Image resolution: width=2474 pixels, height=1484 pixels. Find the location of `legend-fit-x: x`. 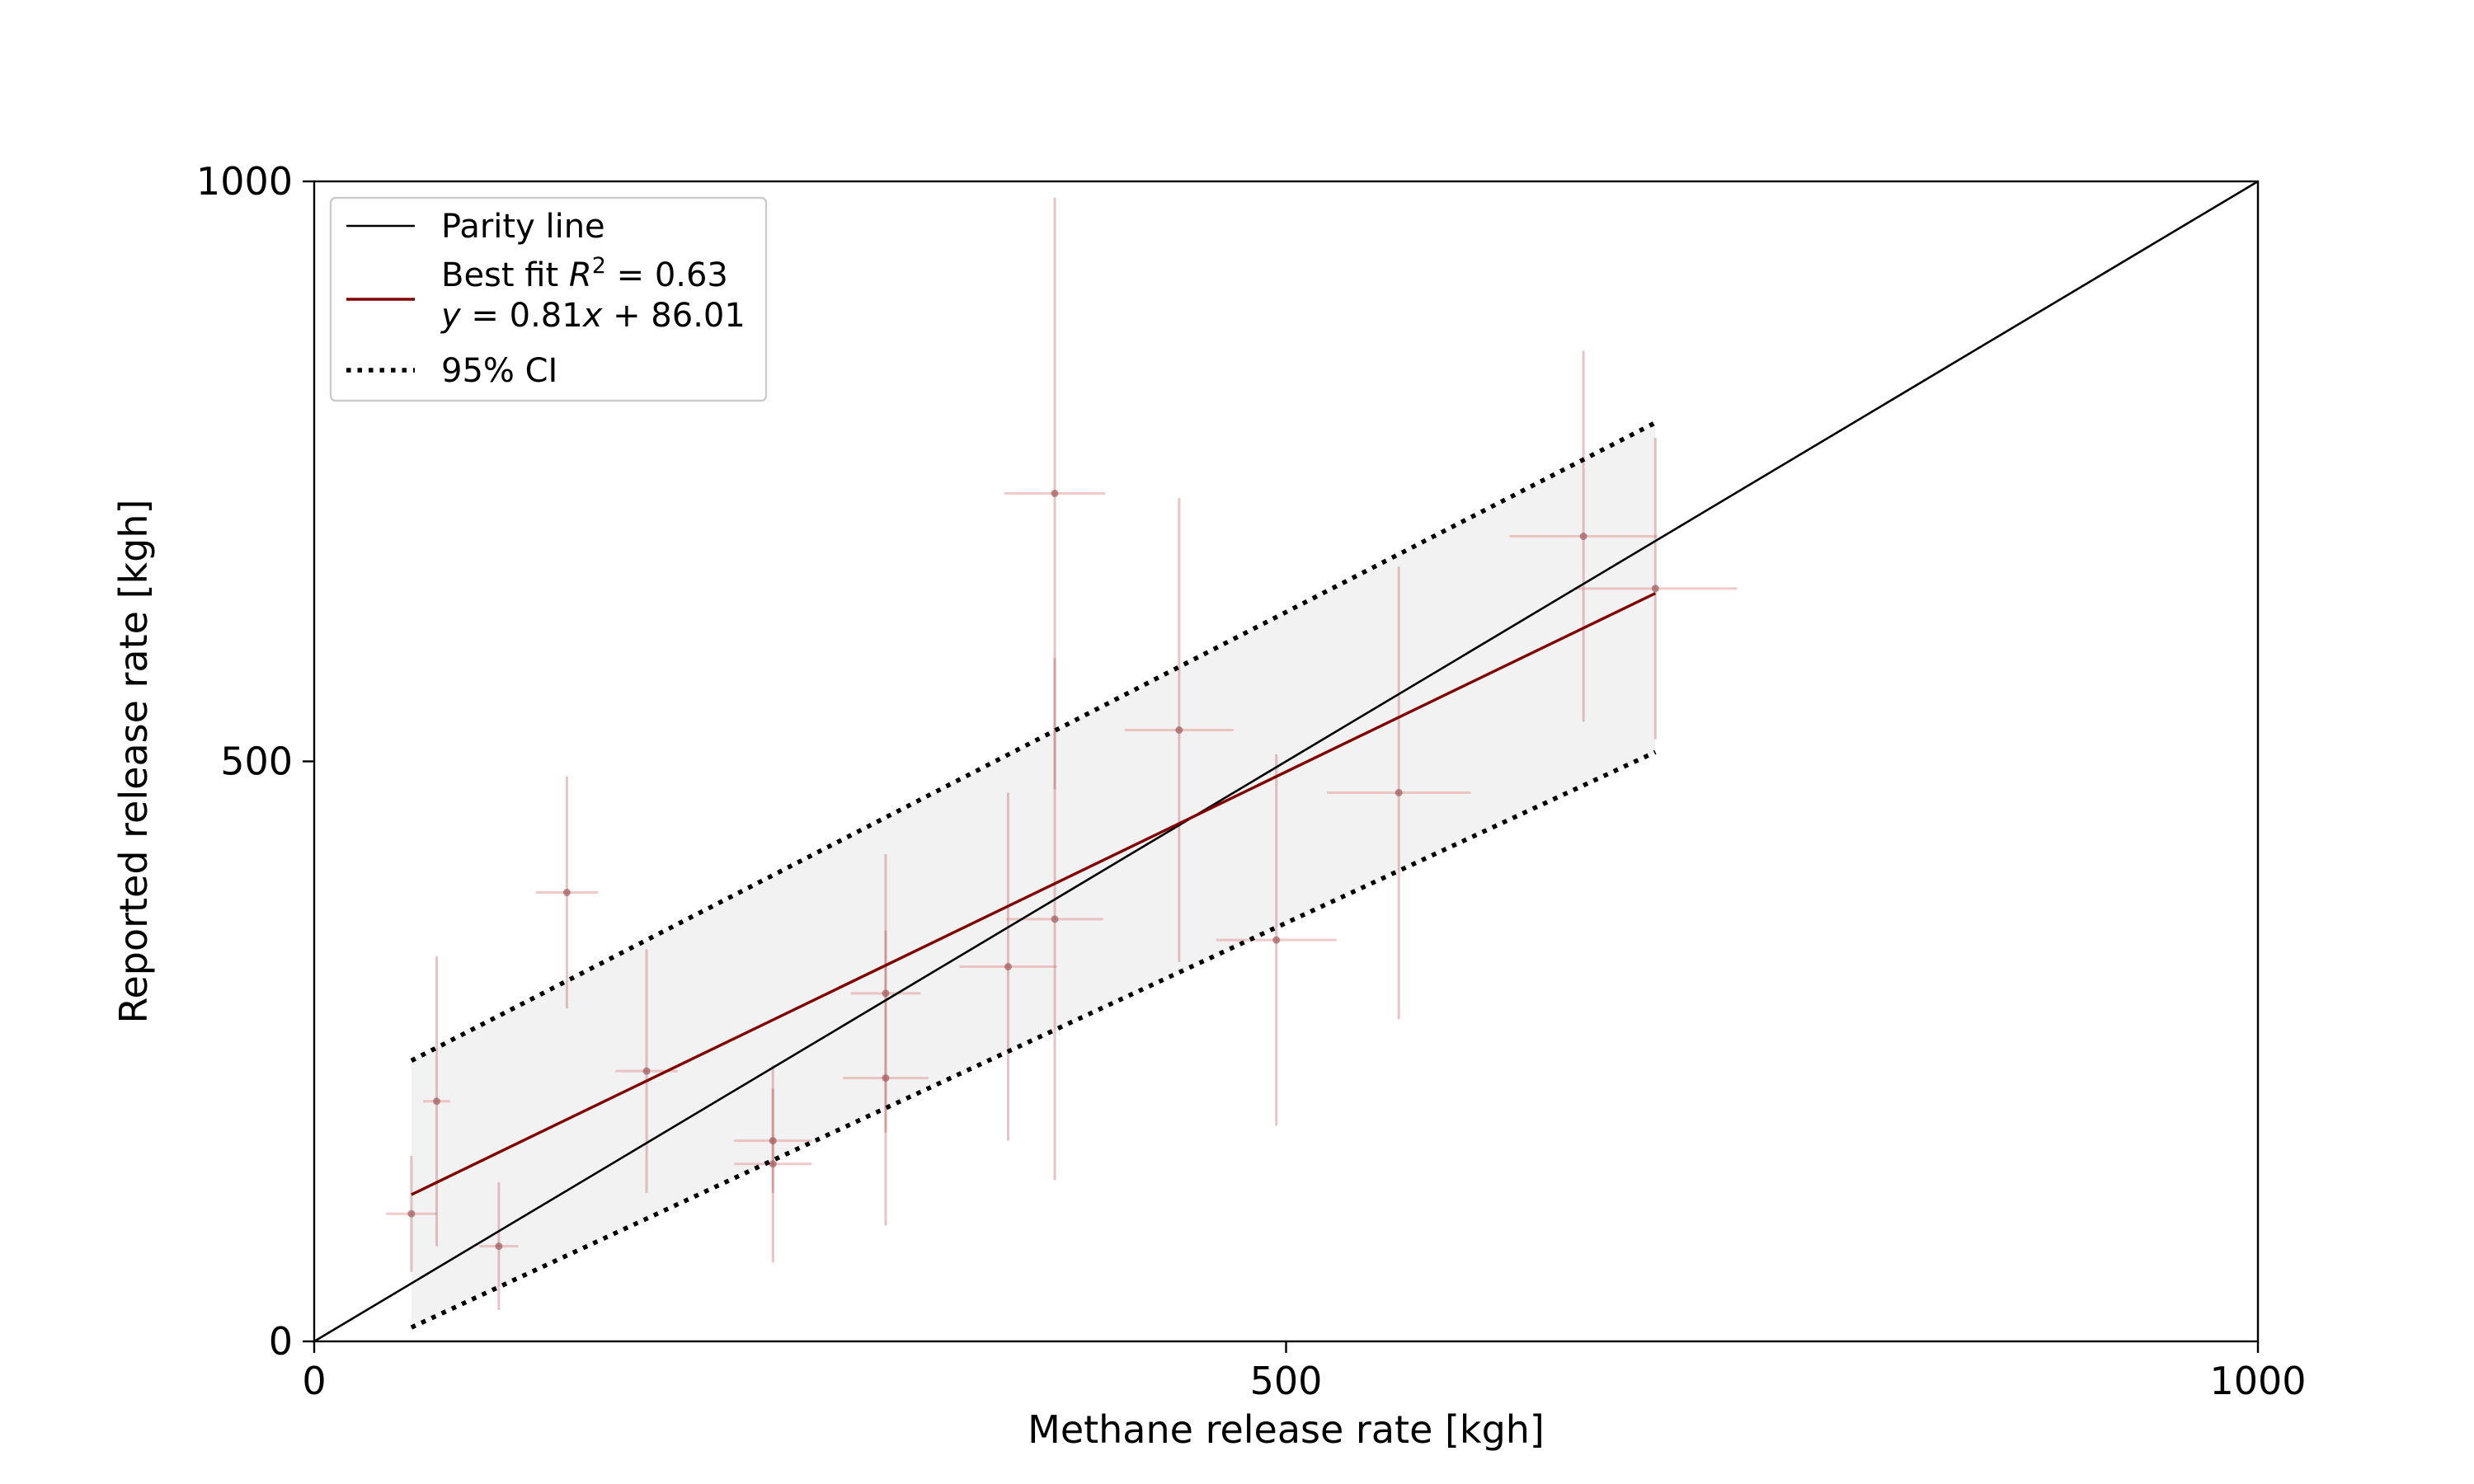

legend-fit-x: x is located at coordinates (592, 316).